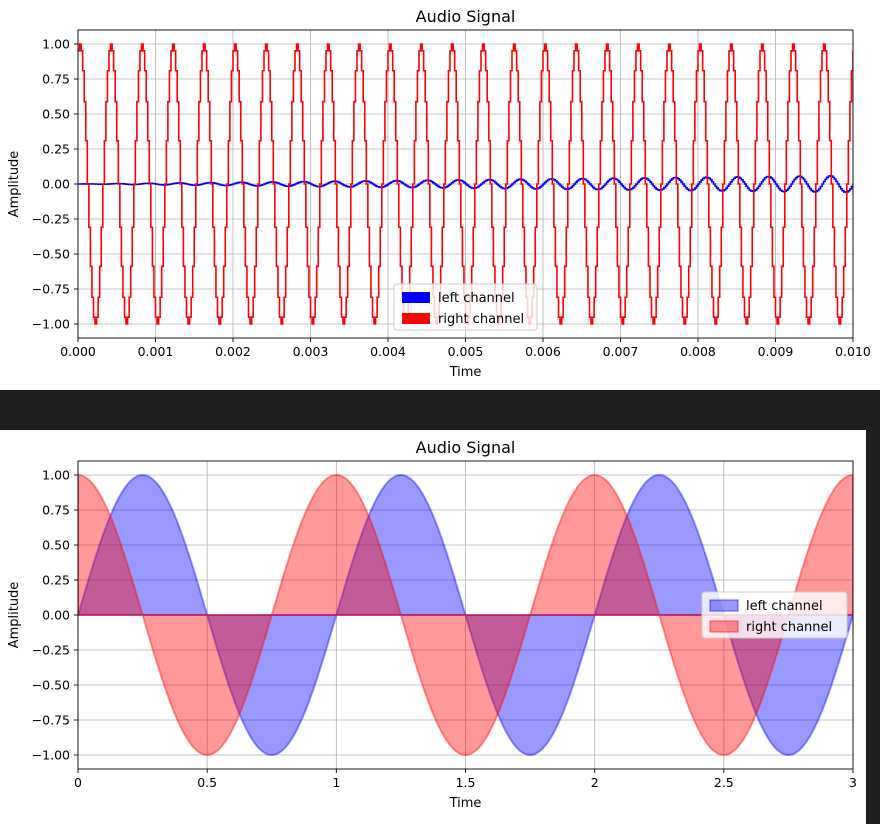 The width and height of the screenshot is (880, 824). I want to click on x-tick-label: 0.008, so click(698, 351).